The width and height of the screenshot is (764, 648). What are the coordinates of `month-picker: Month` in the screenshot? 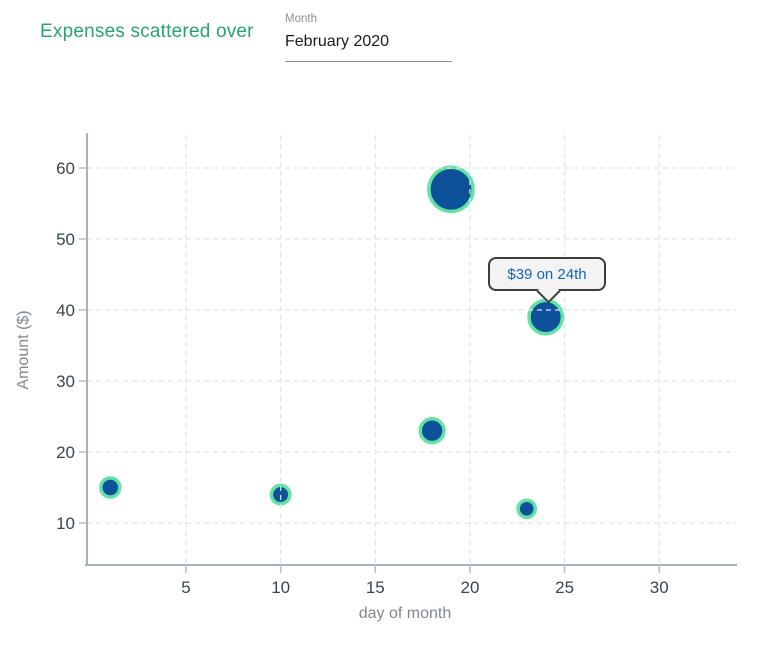 It's located at (368, 37).